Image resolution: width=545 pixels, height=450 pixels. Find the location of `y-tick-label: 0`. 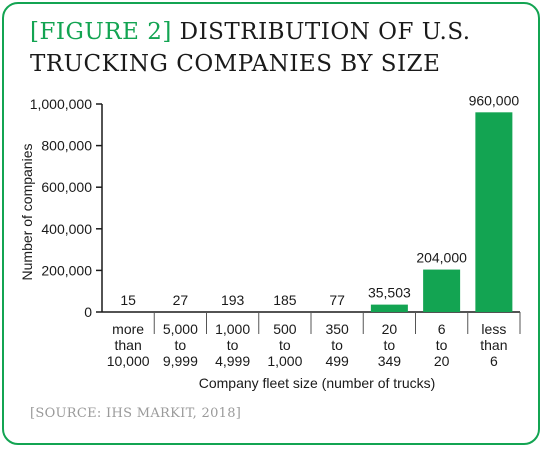

y-tick-label: 0 is located at coordinates (88, 312).